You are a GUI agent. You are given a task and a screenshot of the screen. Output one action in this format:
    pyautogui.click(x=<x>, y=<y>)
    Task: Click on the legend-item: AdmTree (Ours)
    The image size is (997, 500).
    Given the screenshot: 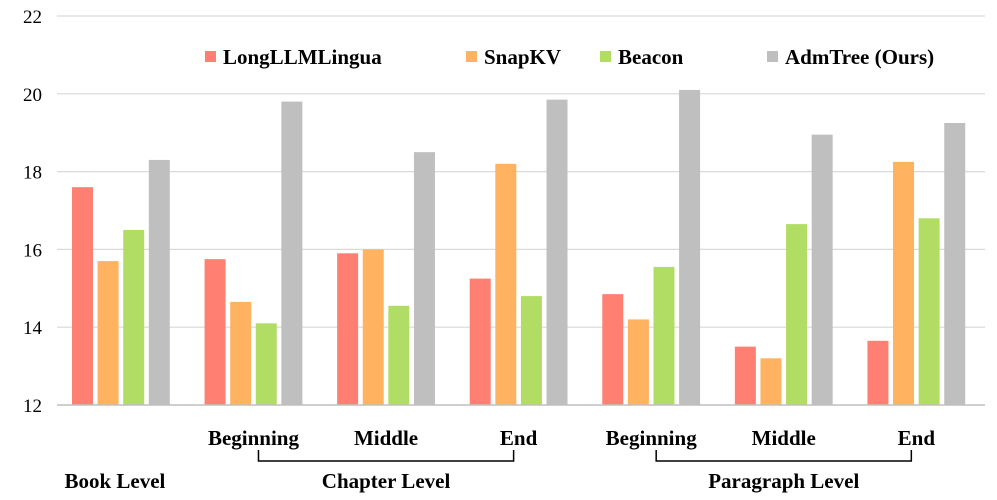 What is the action you would take?
    pyautogui.click(x=850, y=57)
    